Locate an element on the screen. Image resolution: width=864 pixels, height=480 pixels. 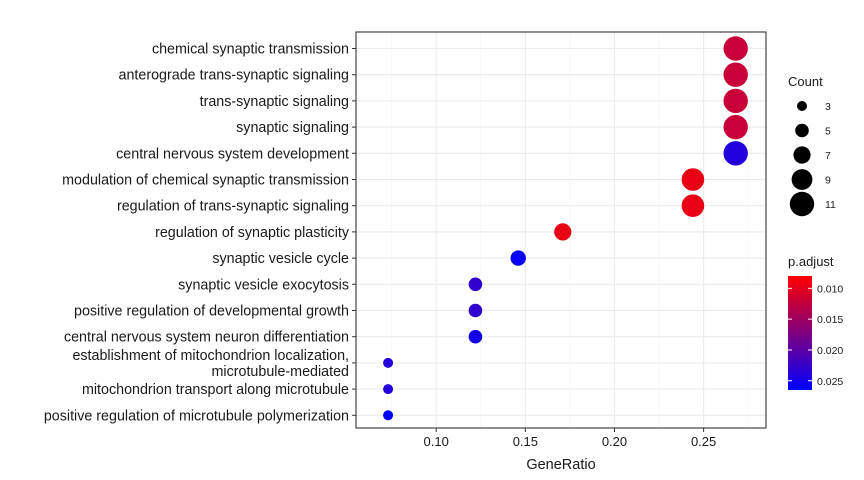
x-axis: 0.10 0.15 0.20 0.25 is located at coordinates (570, 438).